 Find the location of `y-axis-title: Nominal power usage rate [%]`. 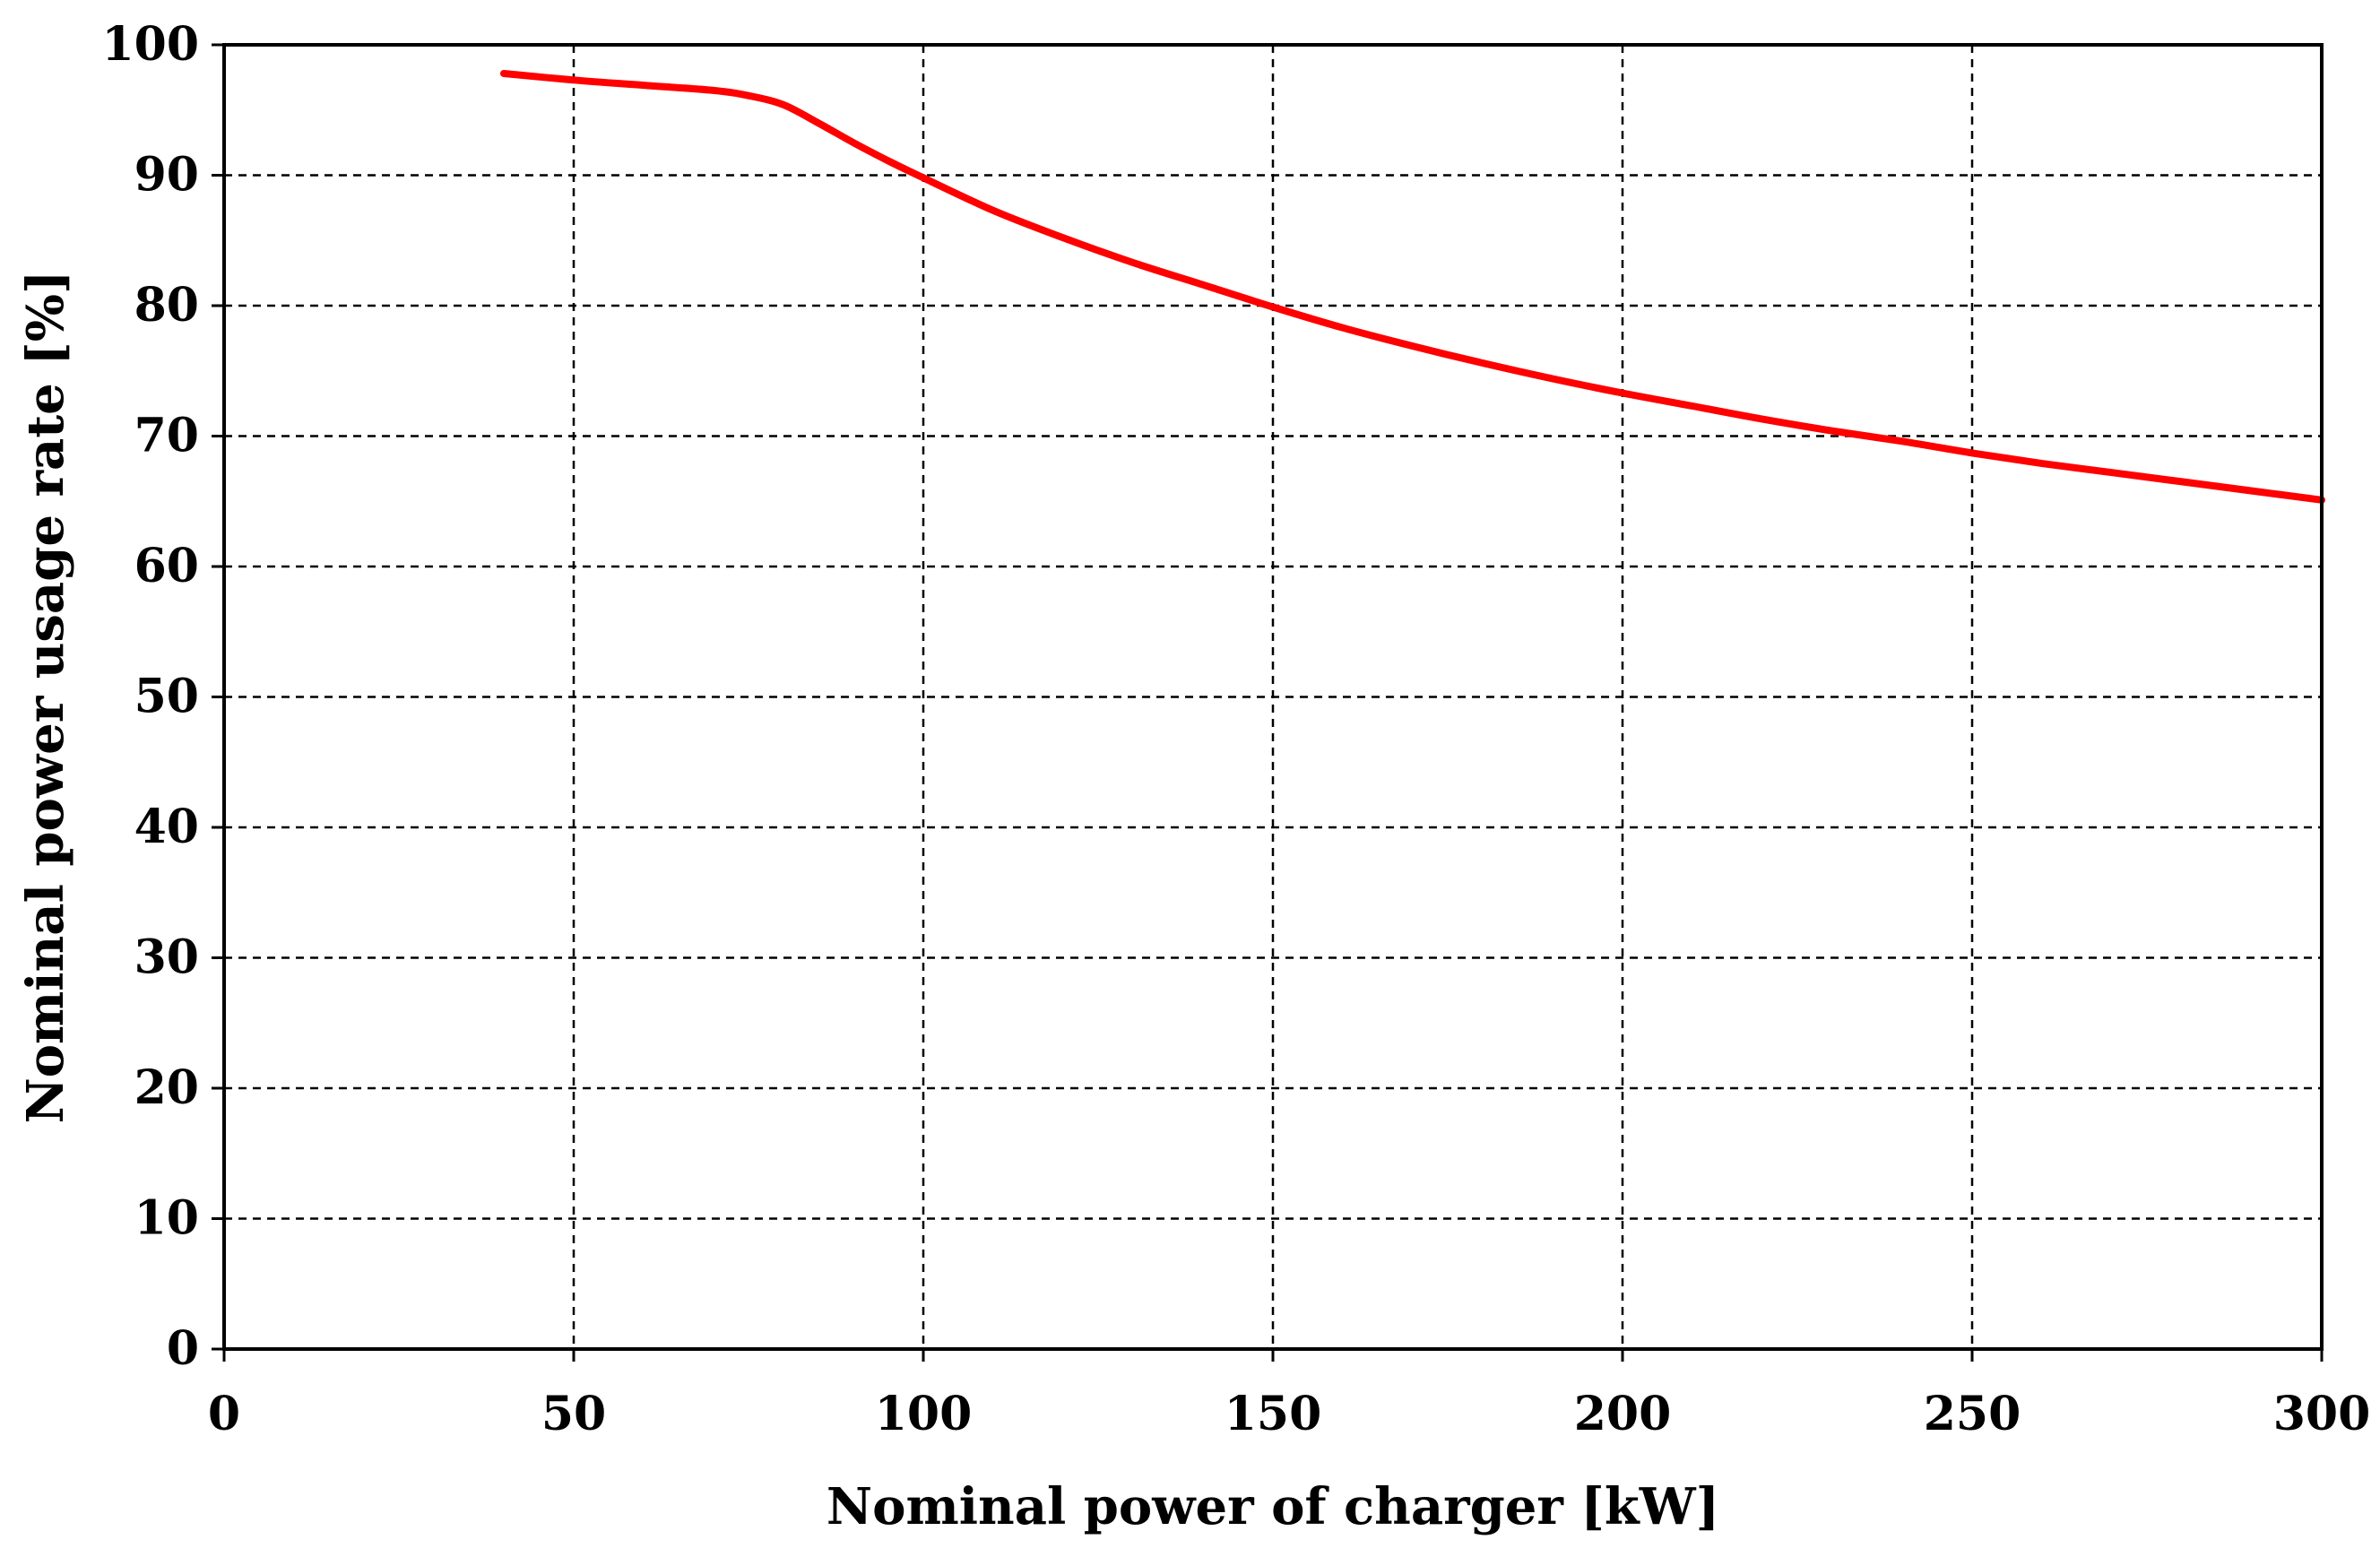

y-axis-title: Nominal power usage rate [%] is located at coordinates (45, 697).